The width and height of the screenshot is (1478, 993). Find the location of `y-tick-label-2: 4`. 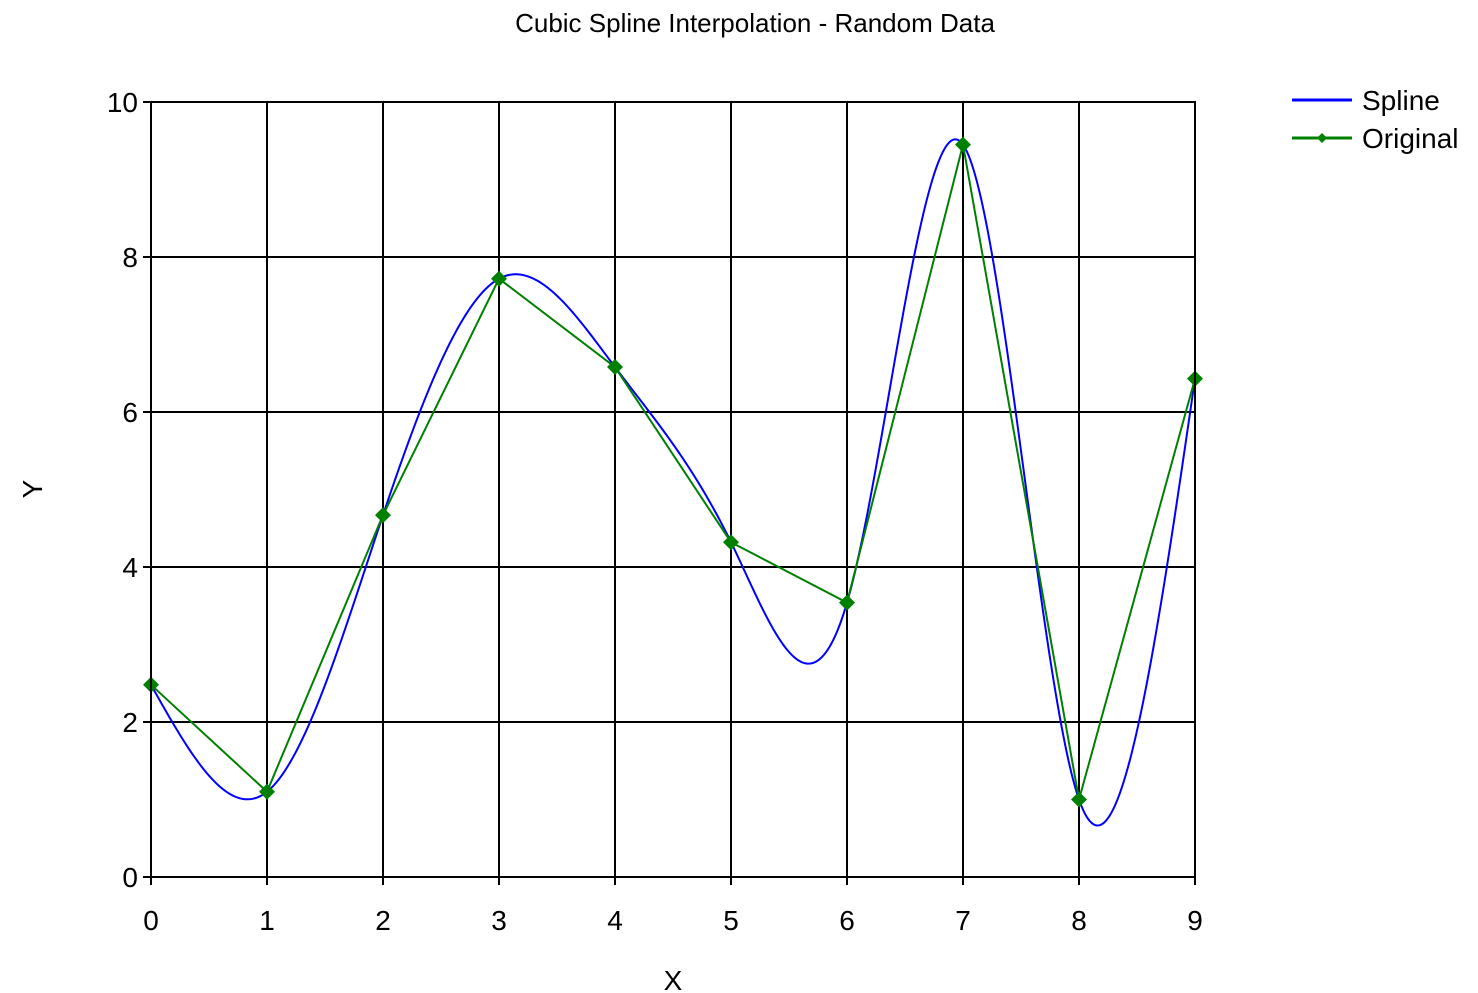

y-tick-label-2: 4 is located at coordinates (130, 567).